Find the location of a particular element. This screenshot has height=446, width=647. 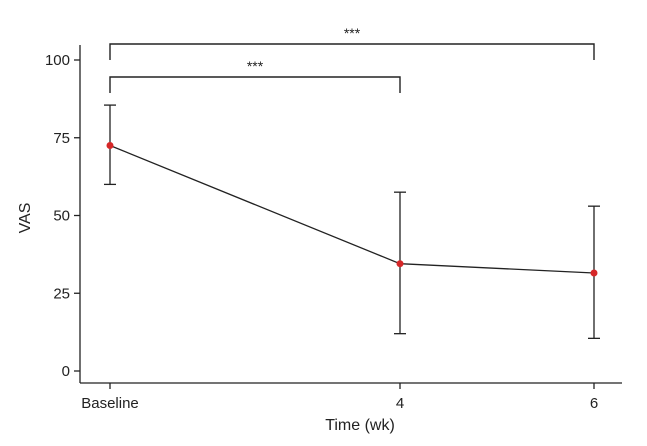

x-ticks: Baseline 4 6 is located at coordinates (339, 397).